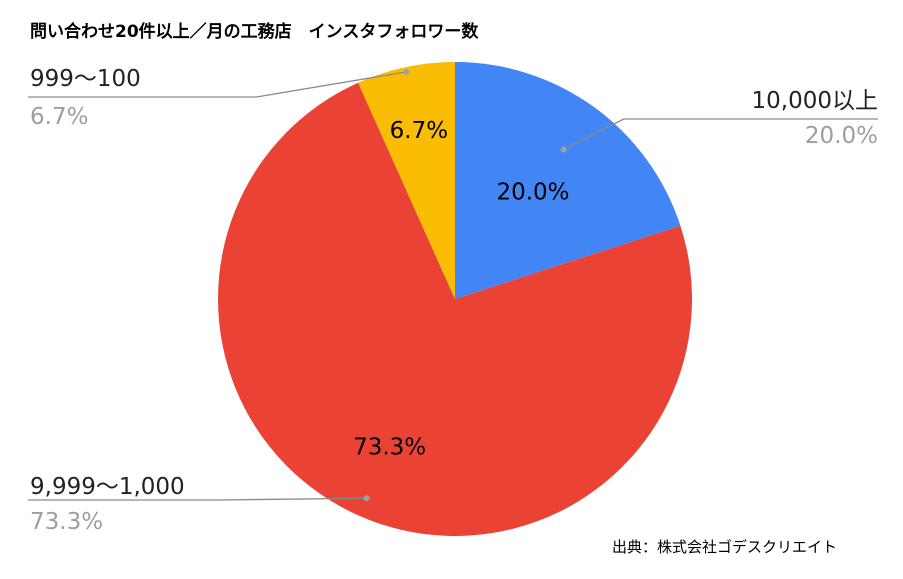 This screenshot has width=903, height=579. What do you see at coordinates (254, 31) in the screenshot?
I see `chart-title: 問い合わせ20件以上／月の工務店 インスタフォロワー数` at bounding box center [254, 31].